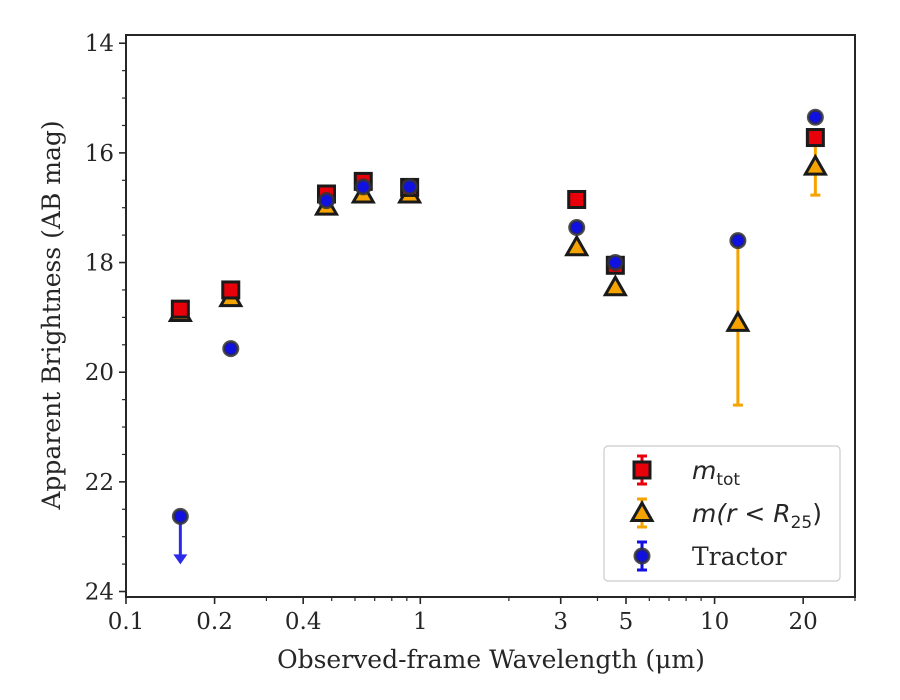 This screenshot has width=900, height=700. What do you see at coordinates (51, 315) in the screenshot?
I see `y-axis-label: Apparent Brightness (AB mag)` at bounding box center [51, 315].